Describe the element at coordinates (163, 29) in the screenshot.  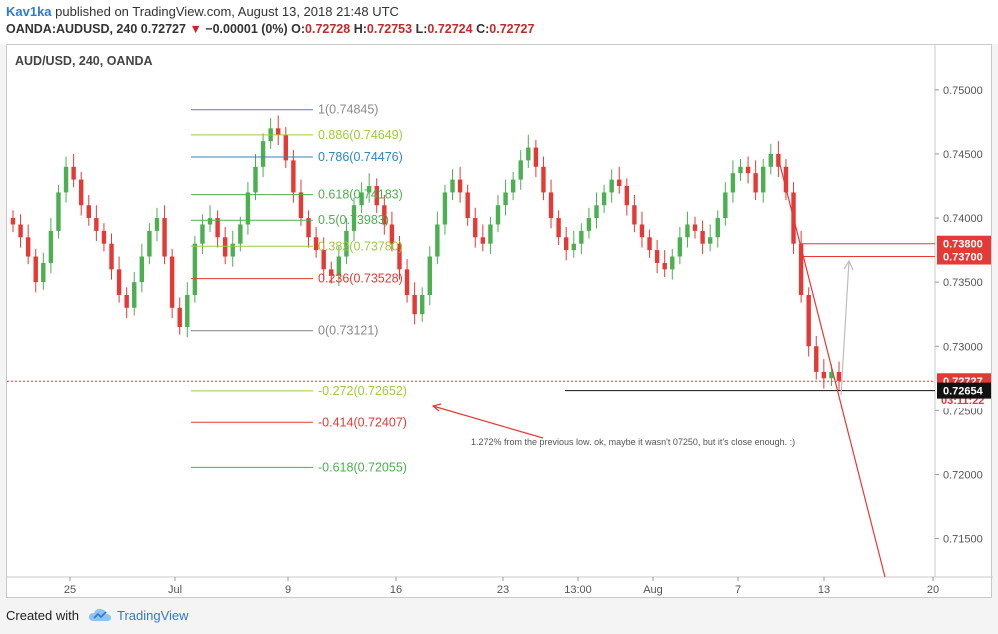
I see `last-price: 0.72727` at that location.